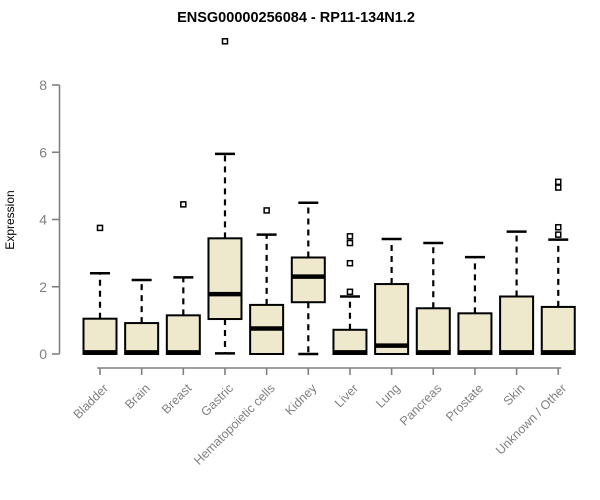 The image size is (600, 500). What do you see at coordinates (514, 394) in the screenshot?
I see `x-category-label: Skin` at bounding box center [514, 394].